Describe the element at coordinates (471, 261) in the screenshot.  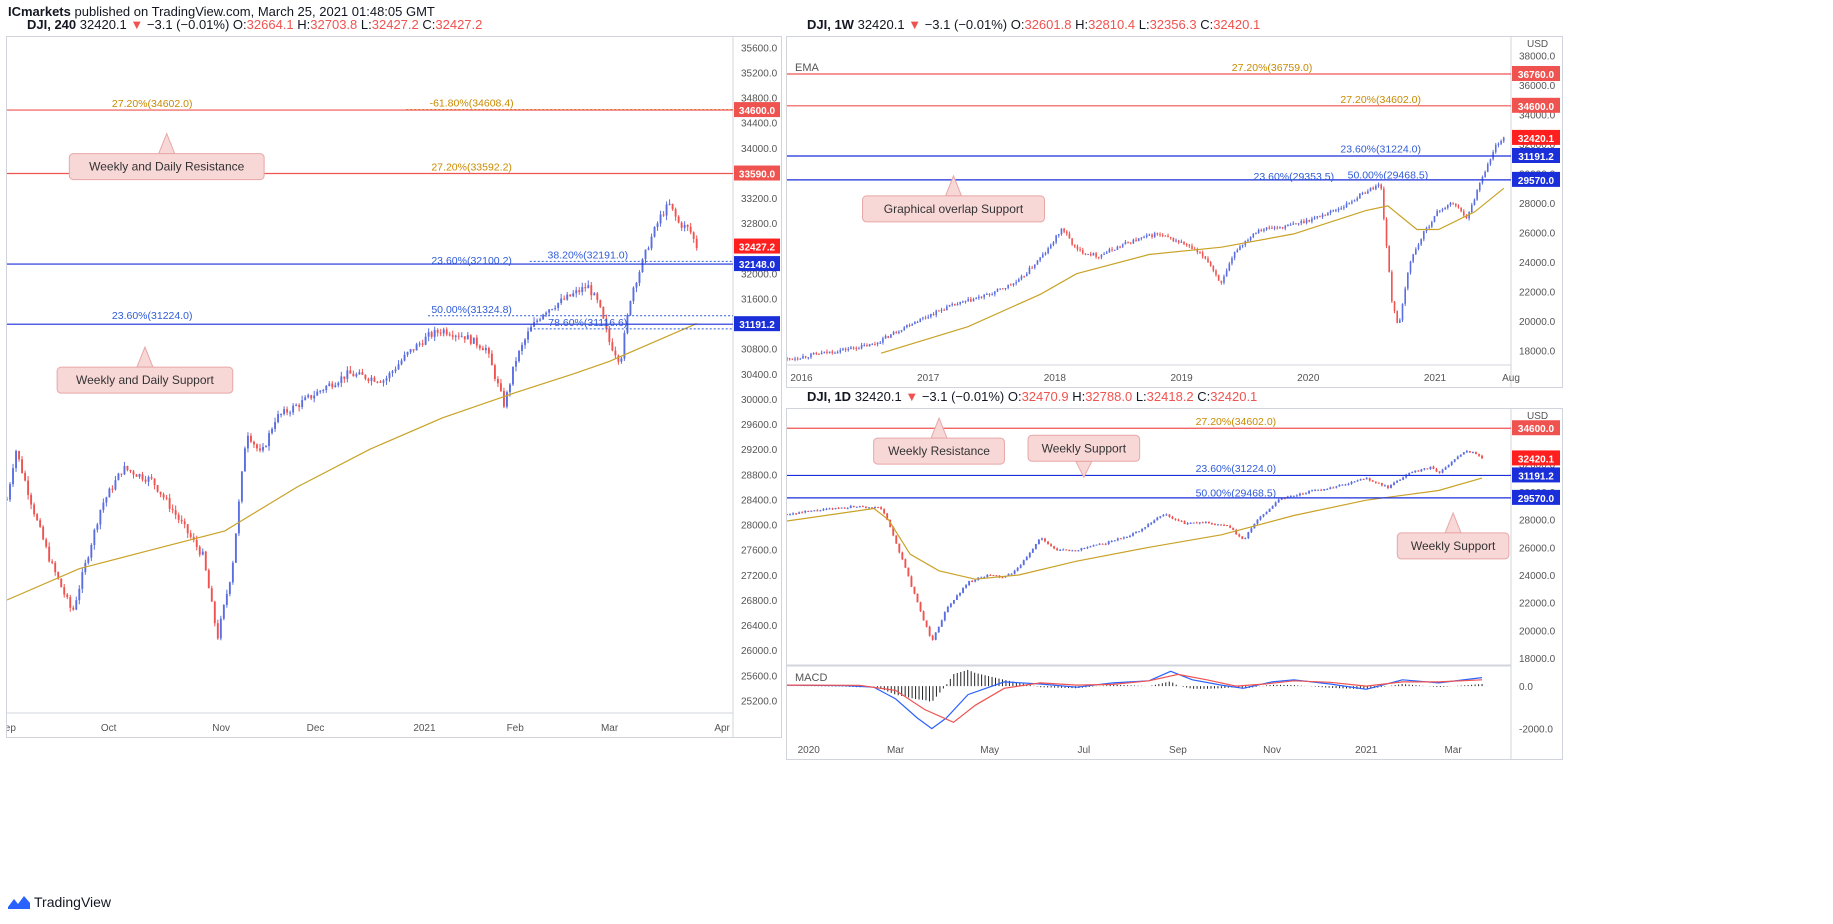
I see `fib-level-label: 23.60%(32100.2)` at that location.